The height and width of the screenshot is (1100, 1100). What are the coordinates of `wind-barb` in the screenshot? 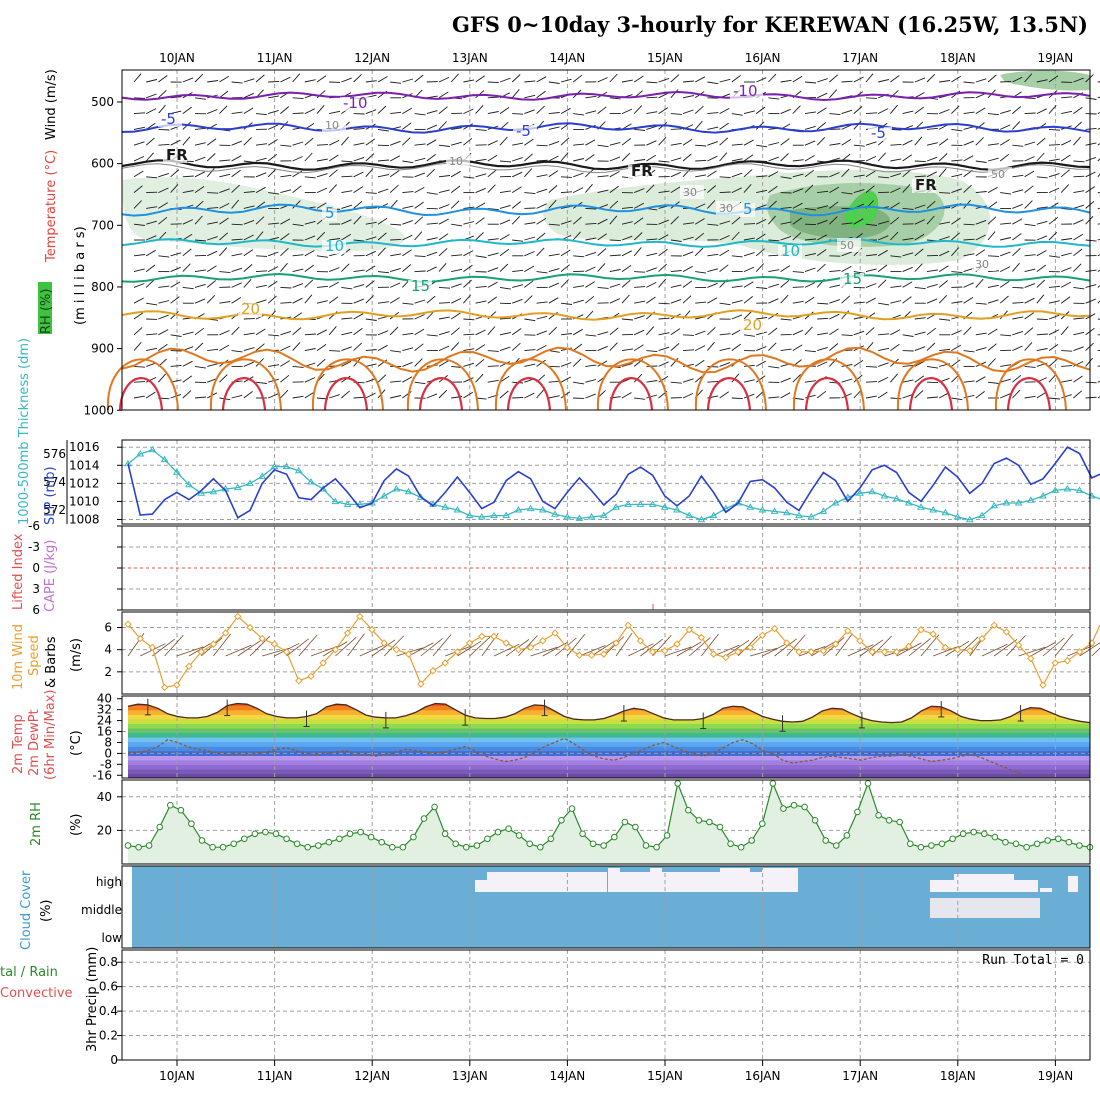 It's located at (383, 648).